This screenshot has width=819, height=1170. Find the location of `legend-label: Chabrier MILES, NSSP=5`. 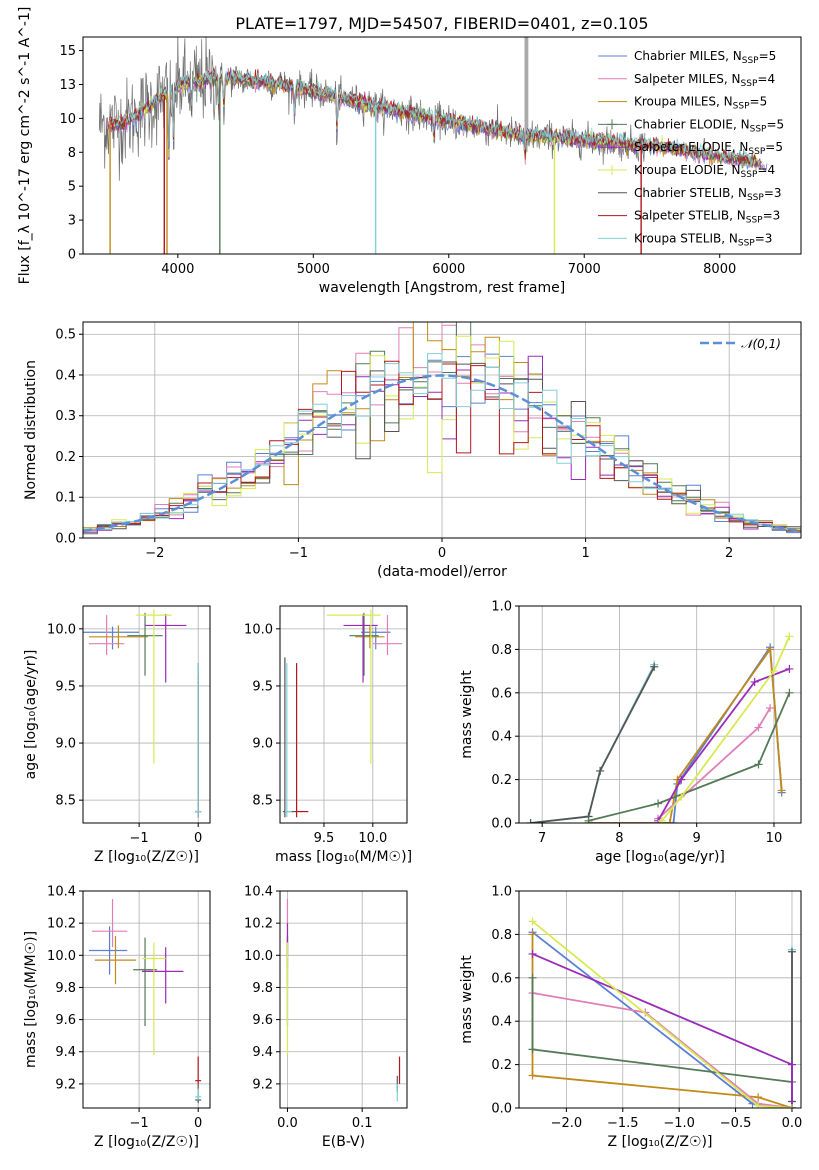

legend-label: Chabrier MILES, NSSP=5 is located at coordinates (705, 57).